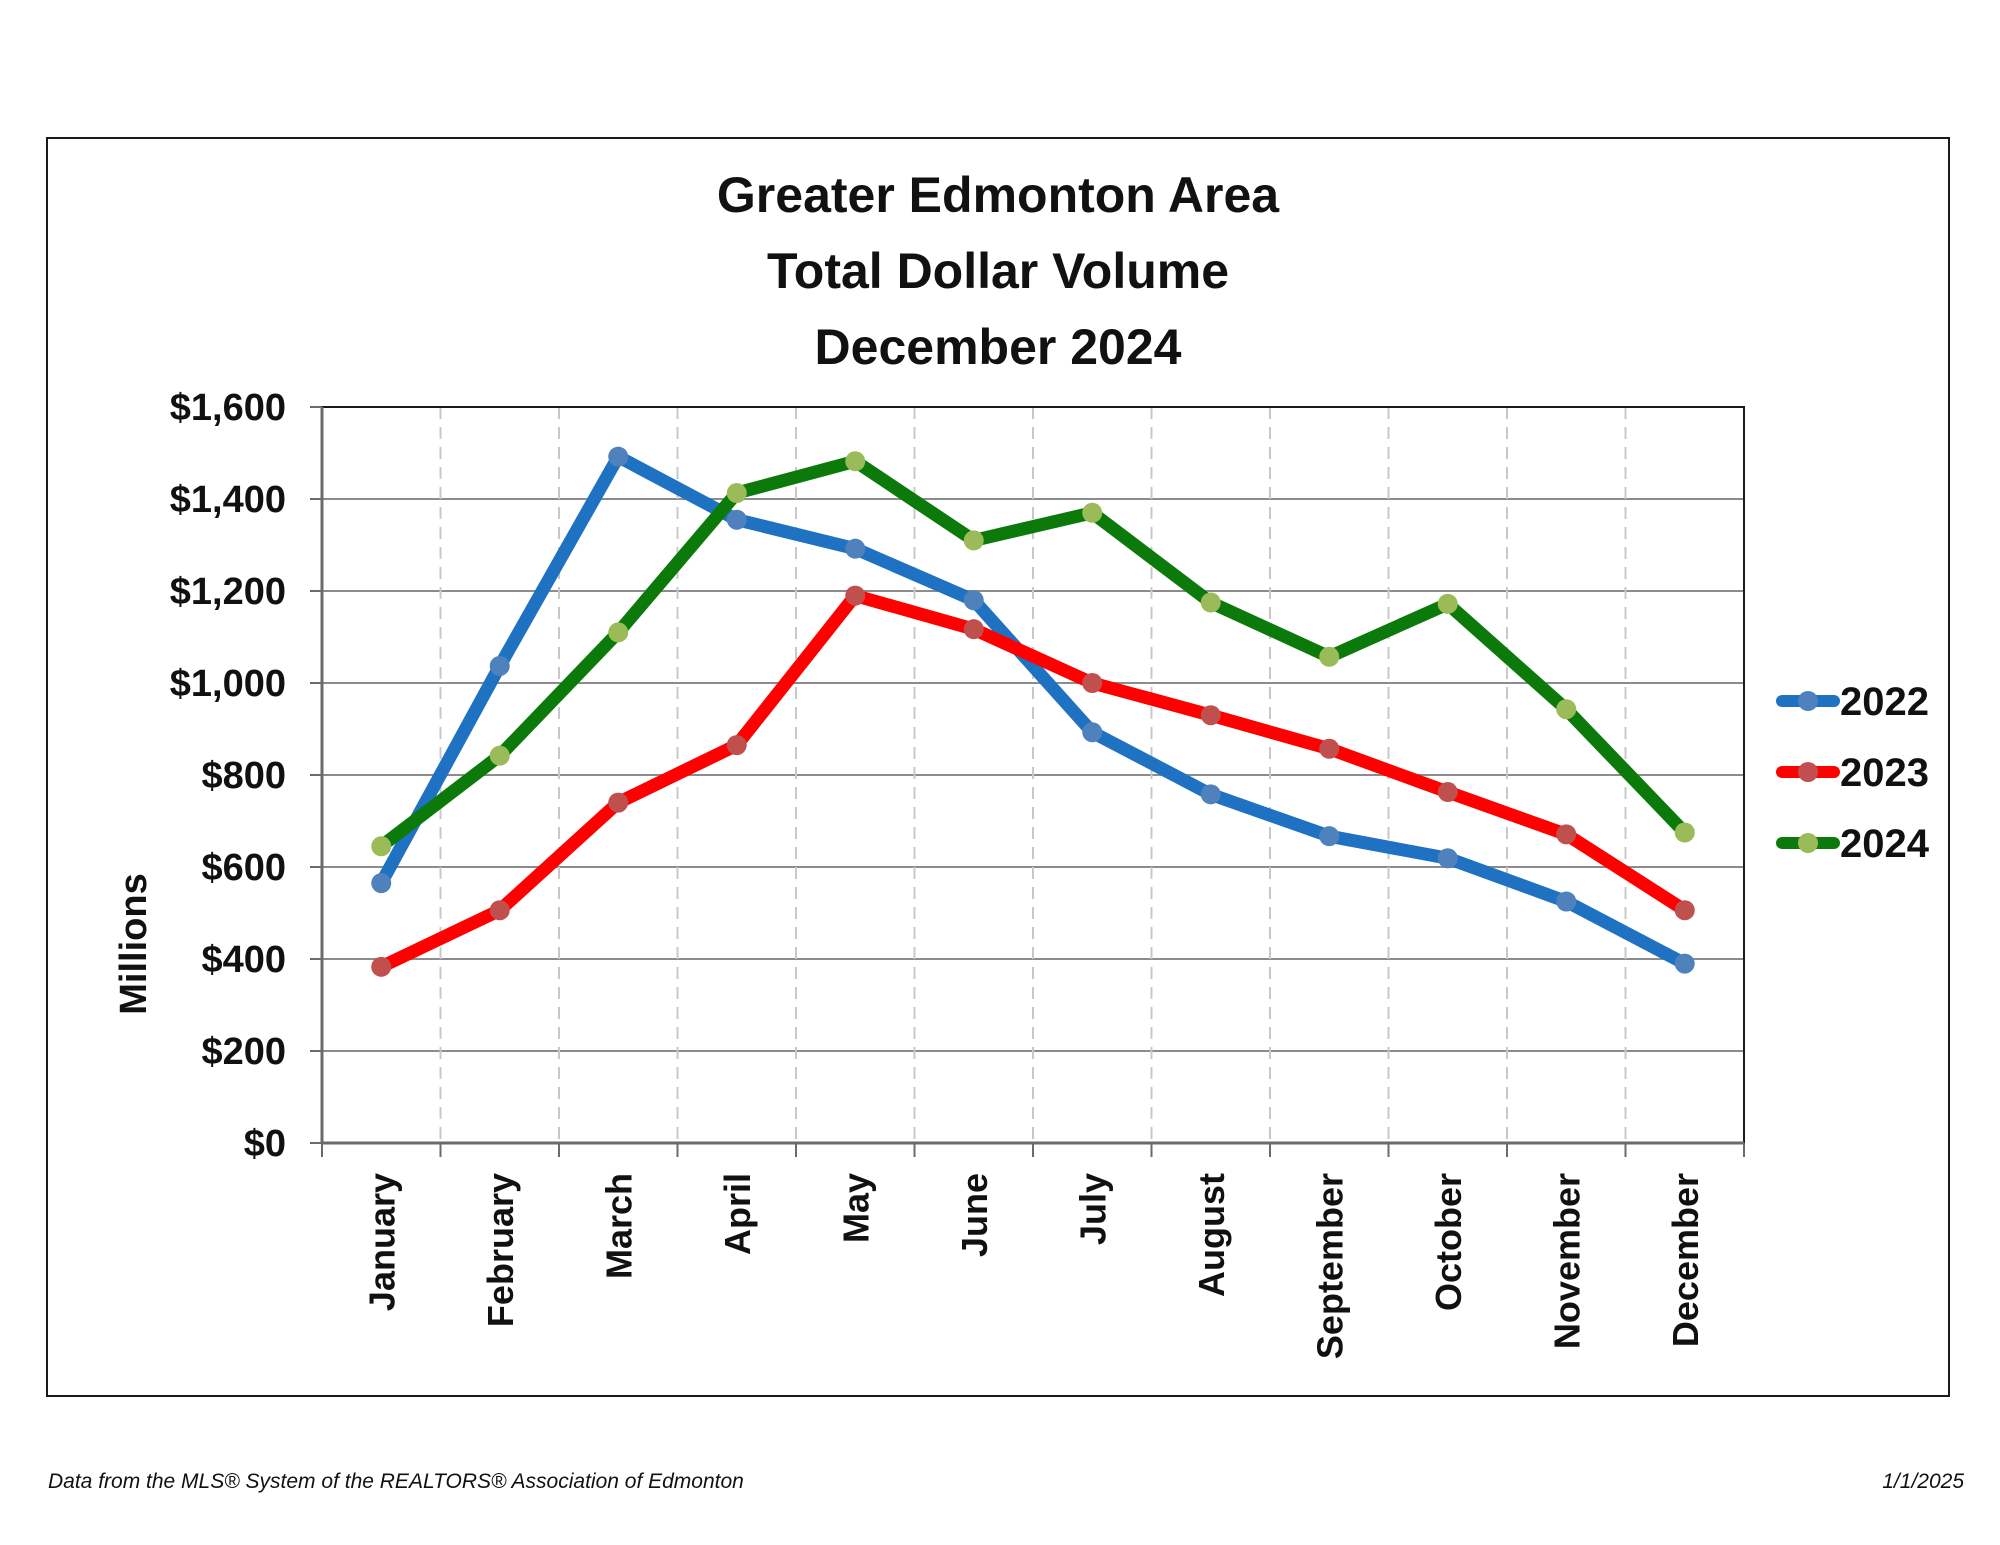  I want to click on data-point-2023-january, so click(381, 966).